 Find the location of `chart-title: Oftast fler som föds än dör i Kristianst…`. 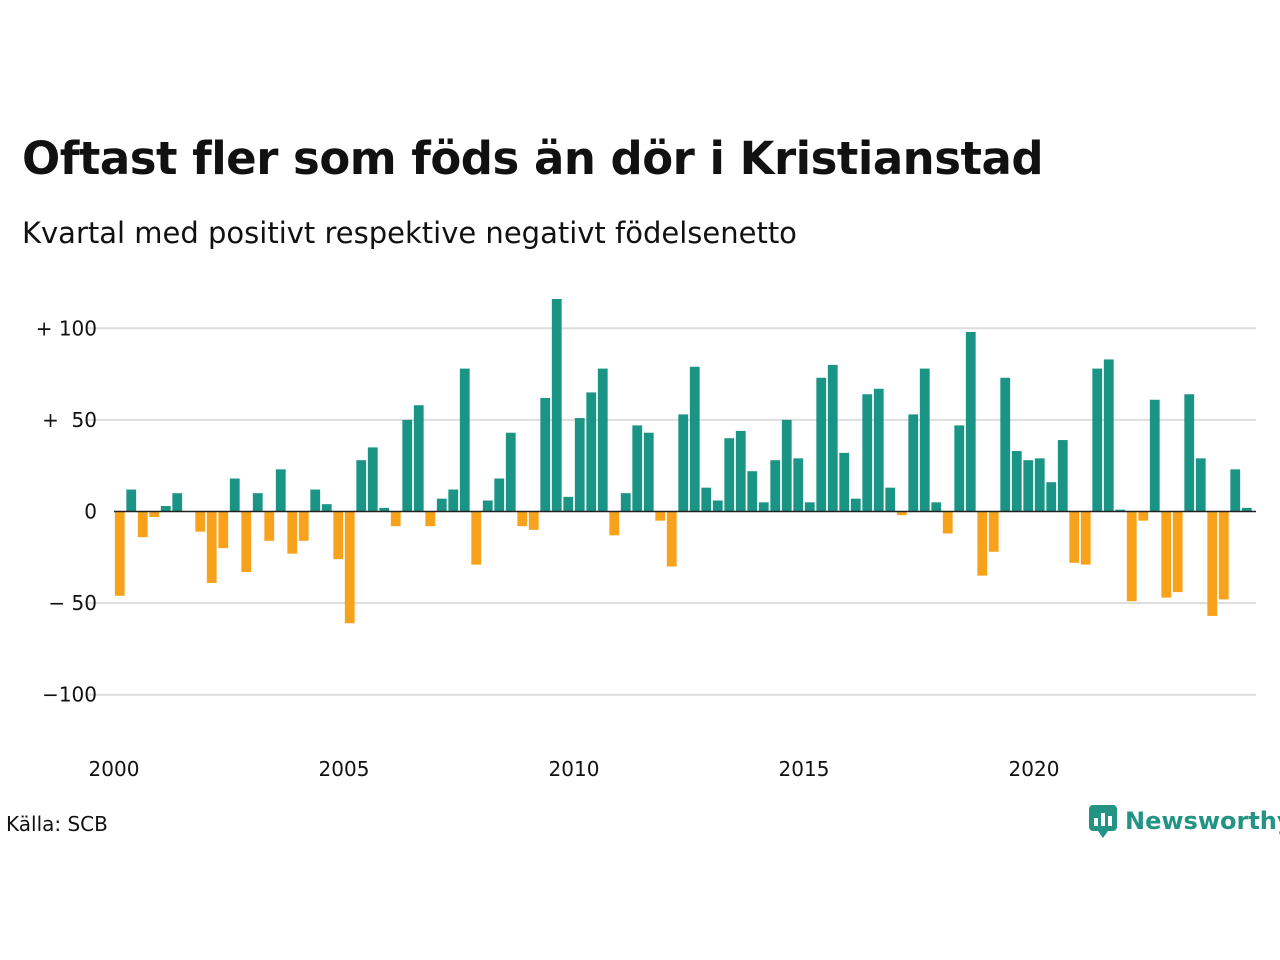

chart-title: Oftast fler som föds än dör i Kristianst… is located at coordinates (533, 158).